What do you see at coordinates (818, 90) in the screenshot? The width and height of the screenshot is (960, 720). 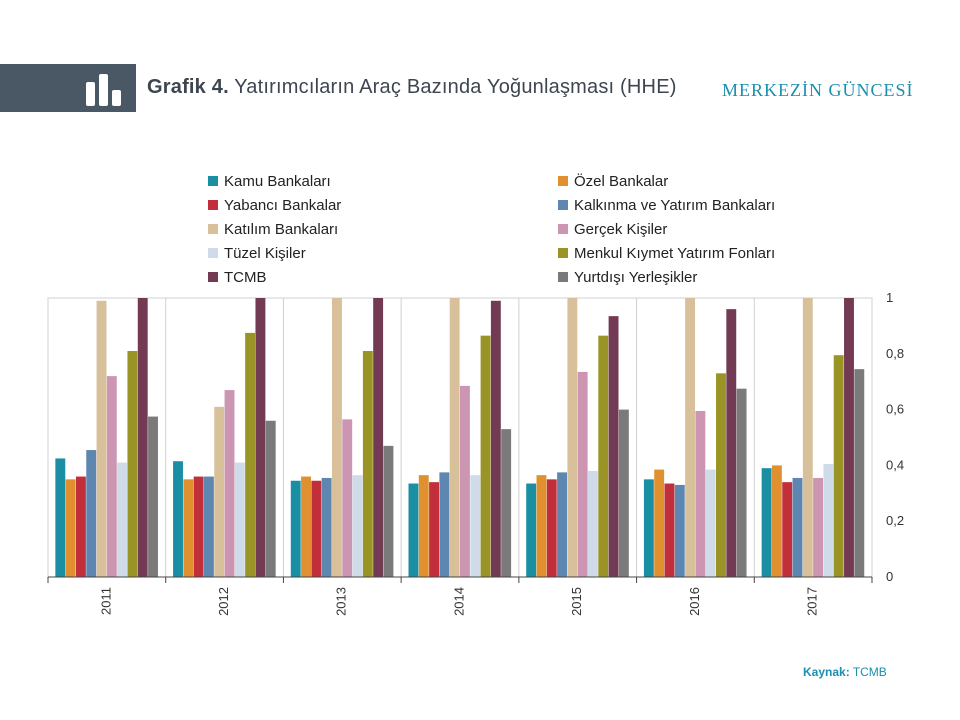 I see `brand-logo-text: MERKEZİN GÜNCESİ` at bounding box center [818, 90].